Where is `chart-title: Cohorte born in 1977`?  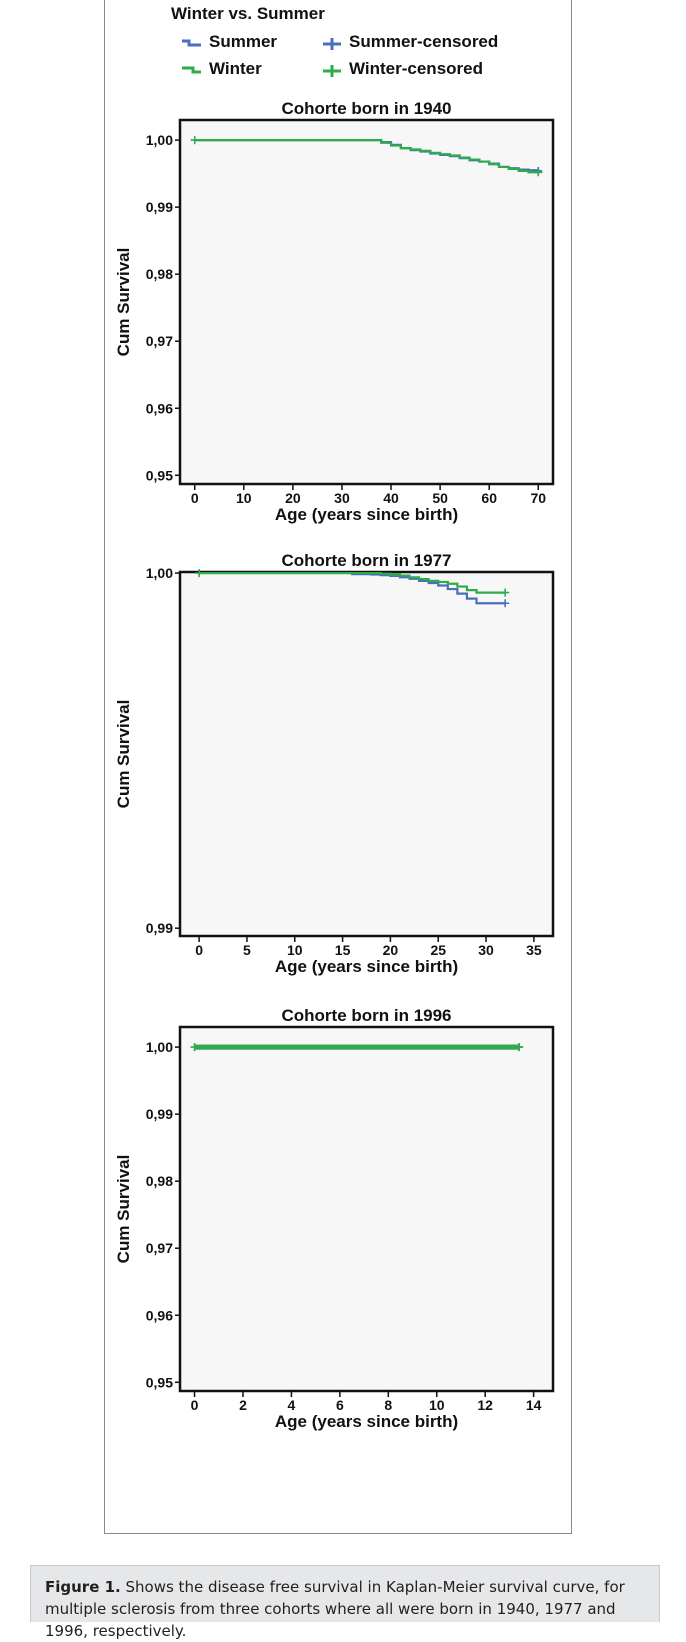
chart-title: Cohorte born in 1977 is located at coordinates (366, 560).